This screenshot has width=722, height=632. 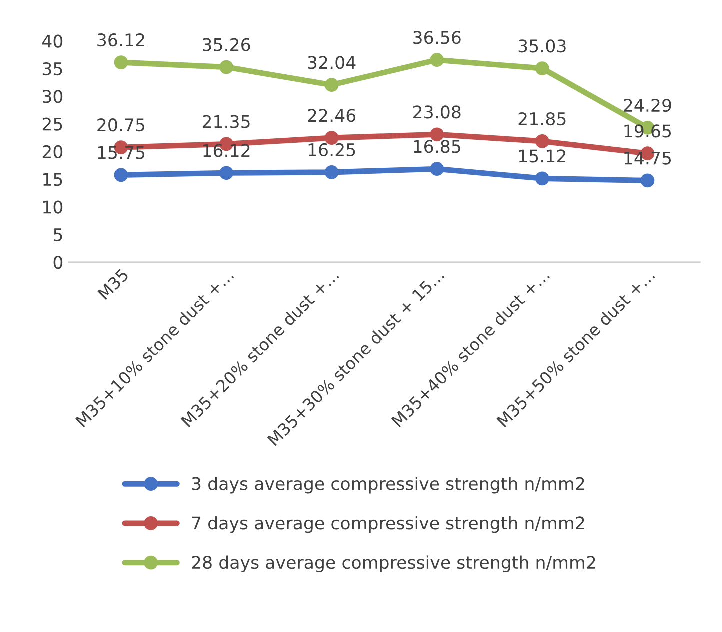 I want to click on y-tick-label: 15, so click(x=53, y=179).